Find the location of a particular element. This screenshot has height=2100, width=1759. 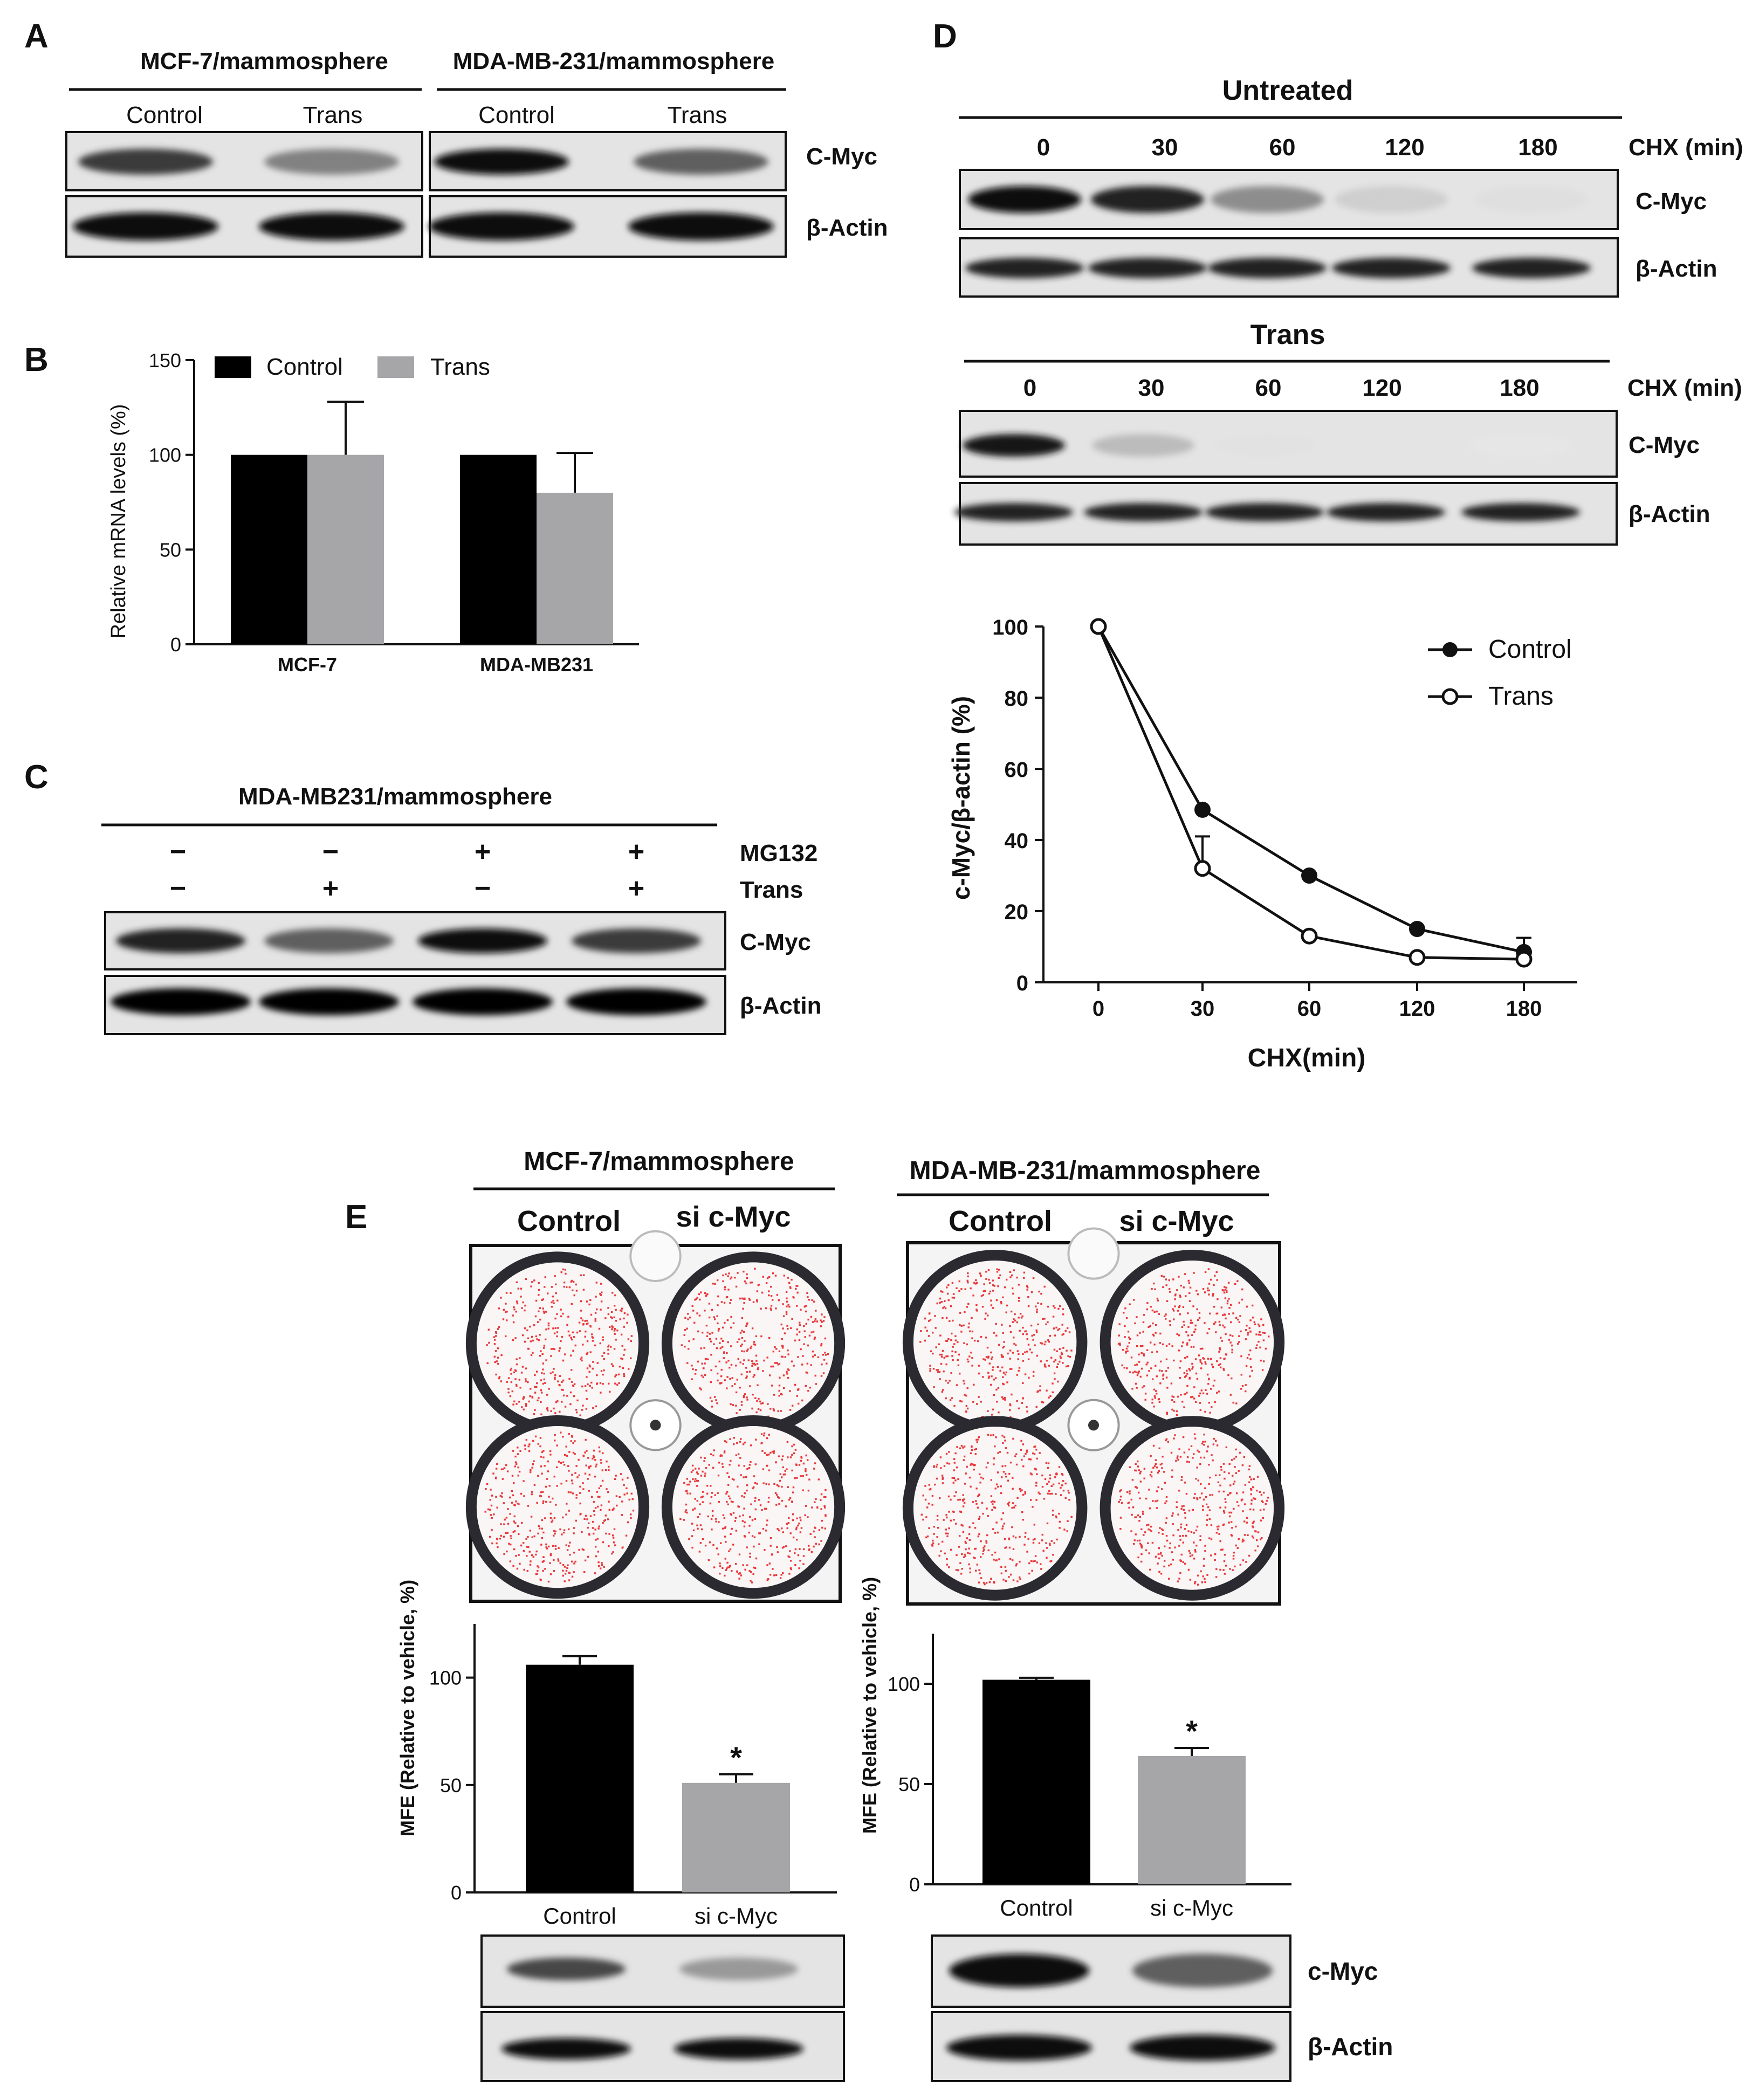

panel-c-trans-sign-4: + is located at coordinates (636, 888).